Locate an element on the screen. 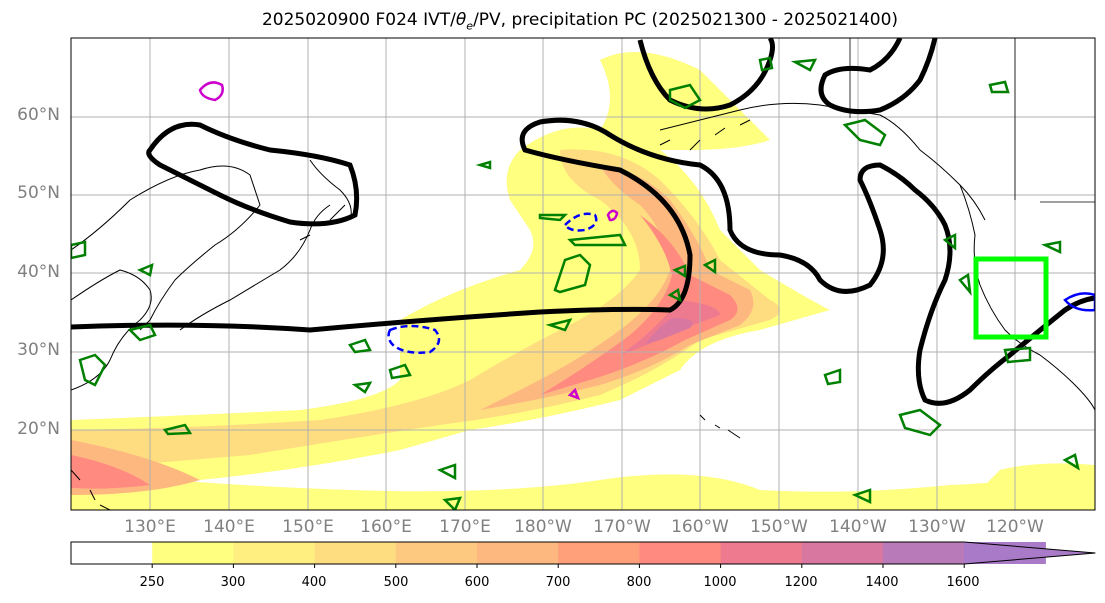  ivt-band-800-sw is located at coordinates (110, 472).